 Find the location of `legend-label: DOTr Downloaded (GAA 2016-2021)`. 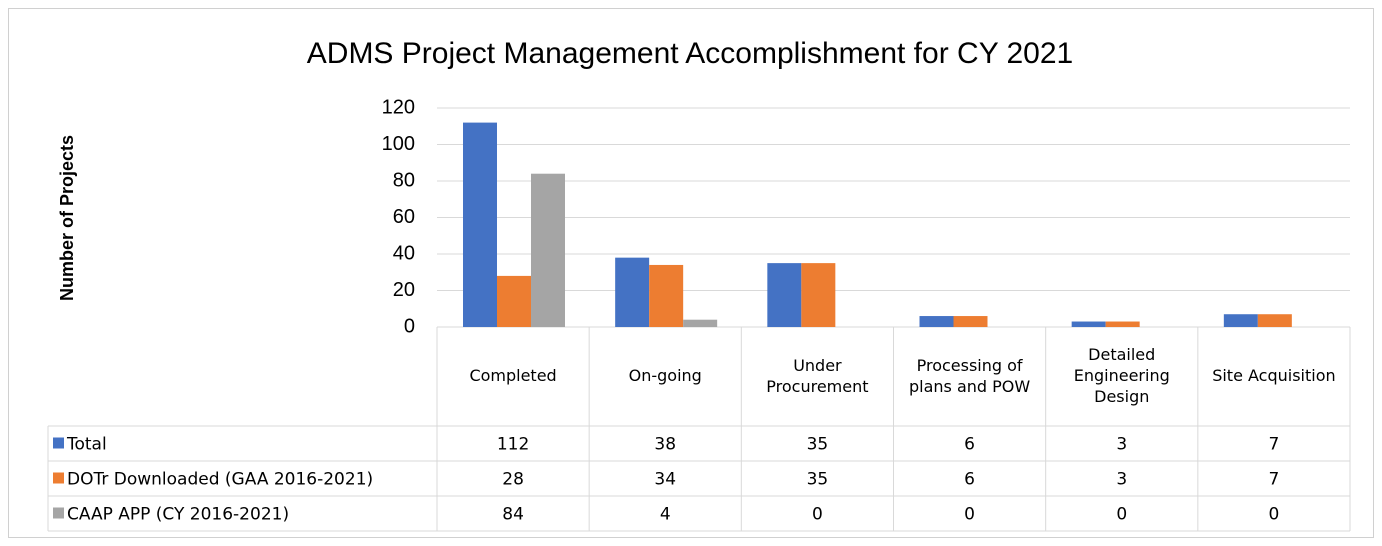

legend-label: DOTr Downloaded (GAA 2016-2021) is located at coordinates (220, 480).